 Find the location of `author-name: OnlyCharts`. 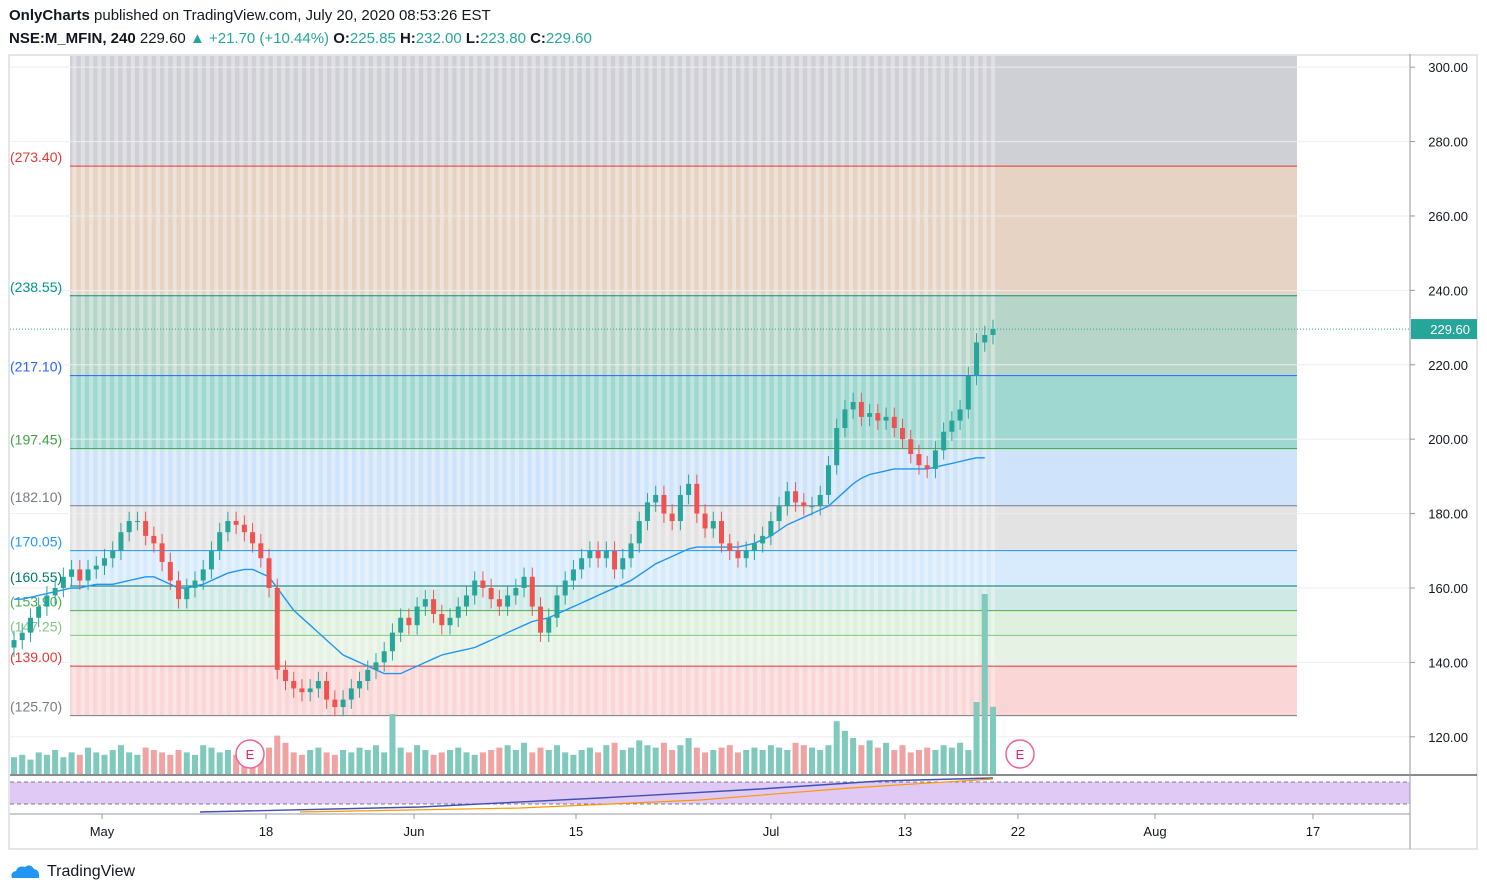

author-name: OnlyCharts is located at coordinates (49, 15).